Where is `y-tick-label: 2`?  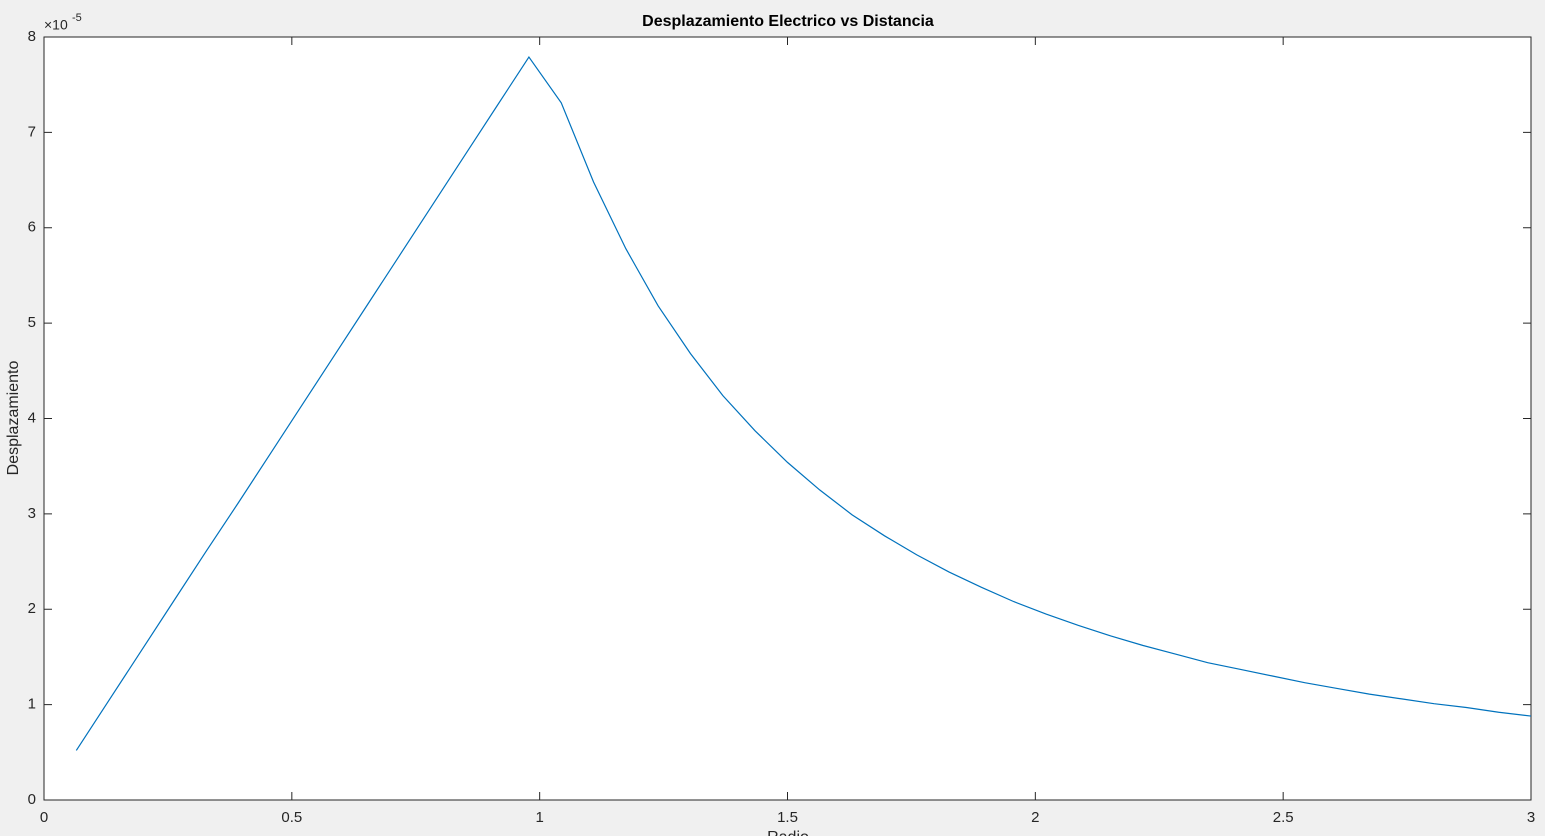 y-tick-label: 2 is located at coordinates (32, 608).